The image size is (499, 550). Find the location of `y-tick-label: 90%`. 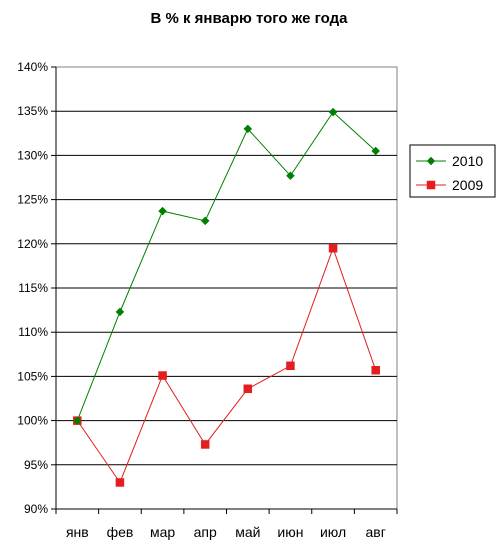

y-tick-label: 90% is located at coordinates (36, 509).